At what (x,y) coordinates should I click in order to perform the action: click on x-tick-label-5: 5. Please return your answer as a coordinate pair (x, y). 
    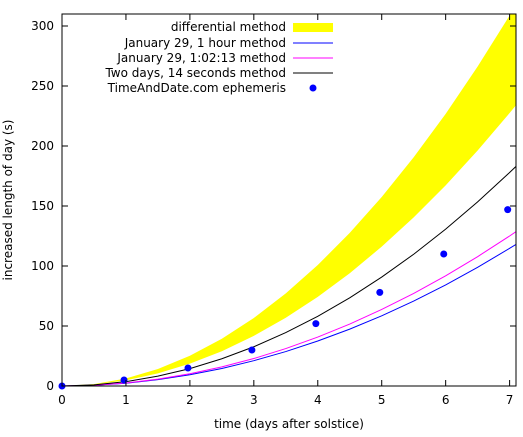
    Looking at the image, I should click on (382, 400).